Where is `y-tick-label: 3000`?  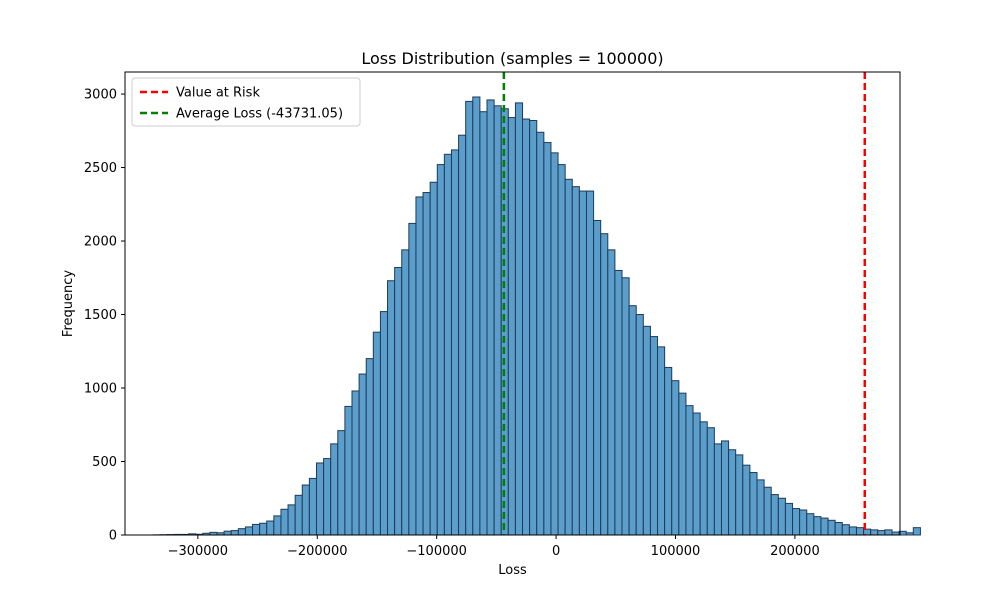
y-tick-label: 3000 is located at coordinates (100, 95).